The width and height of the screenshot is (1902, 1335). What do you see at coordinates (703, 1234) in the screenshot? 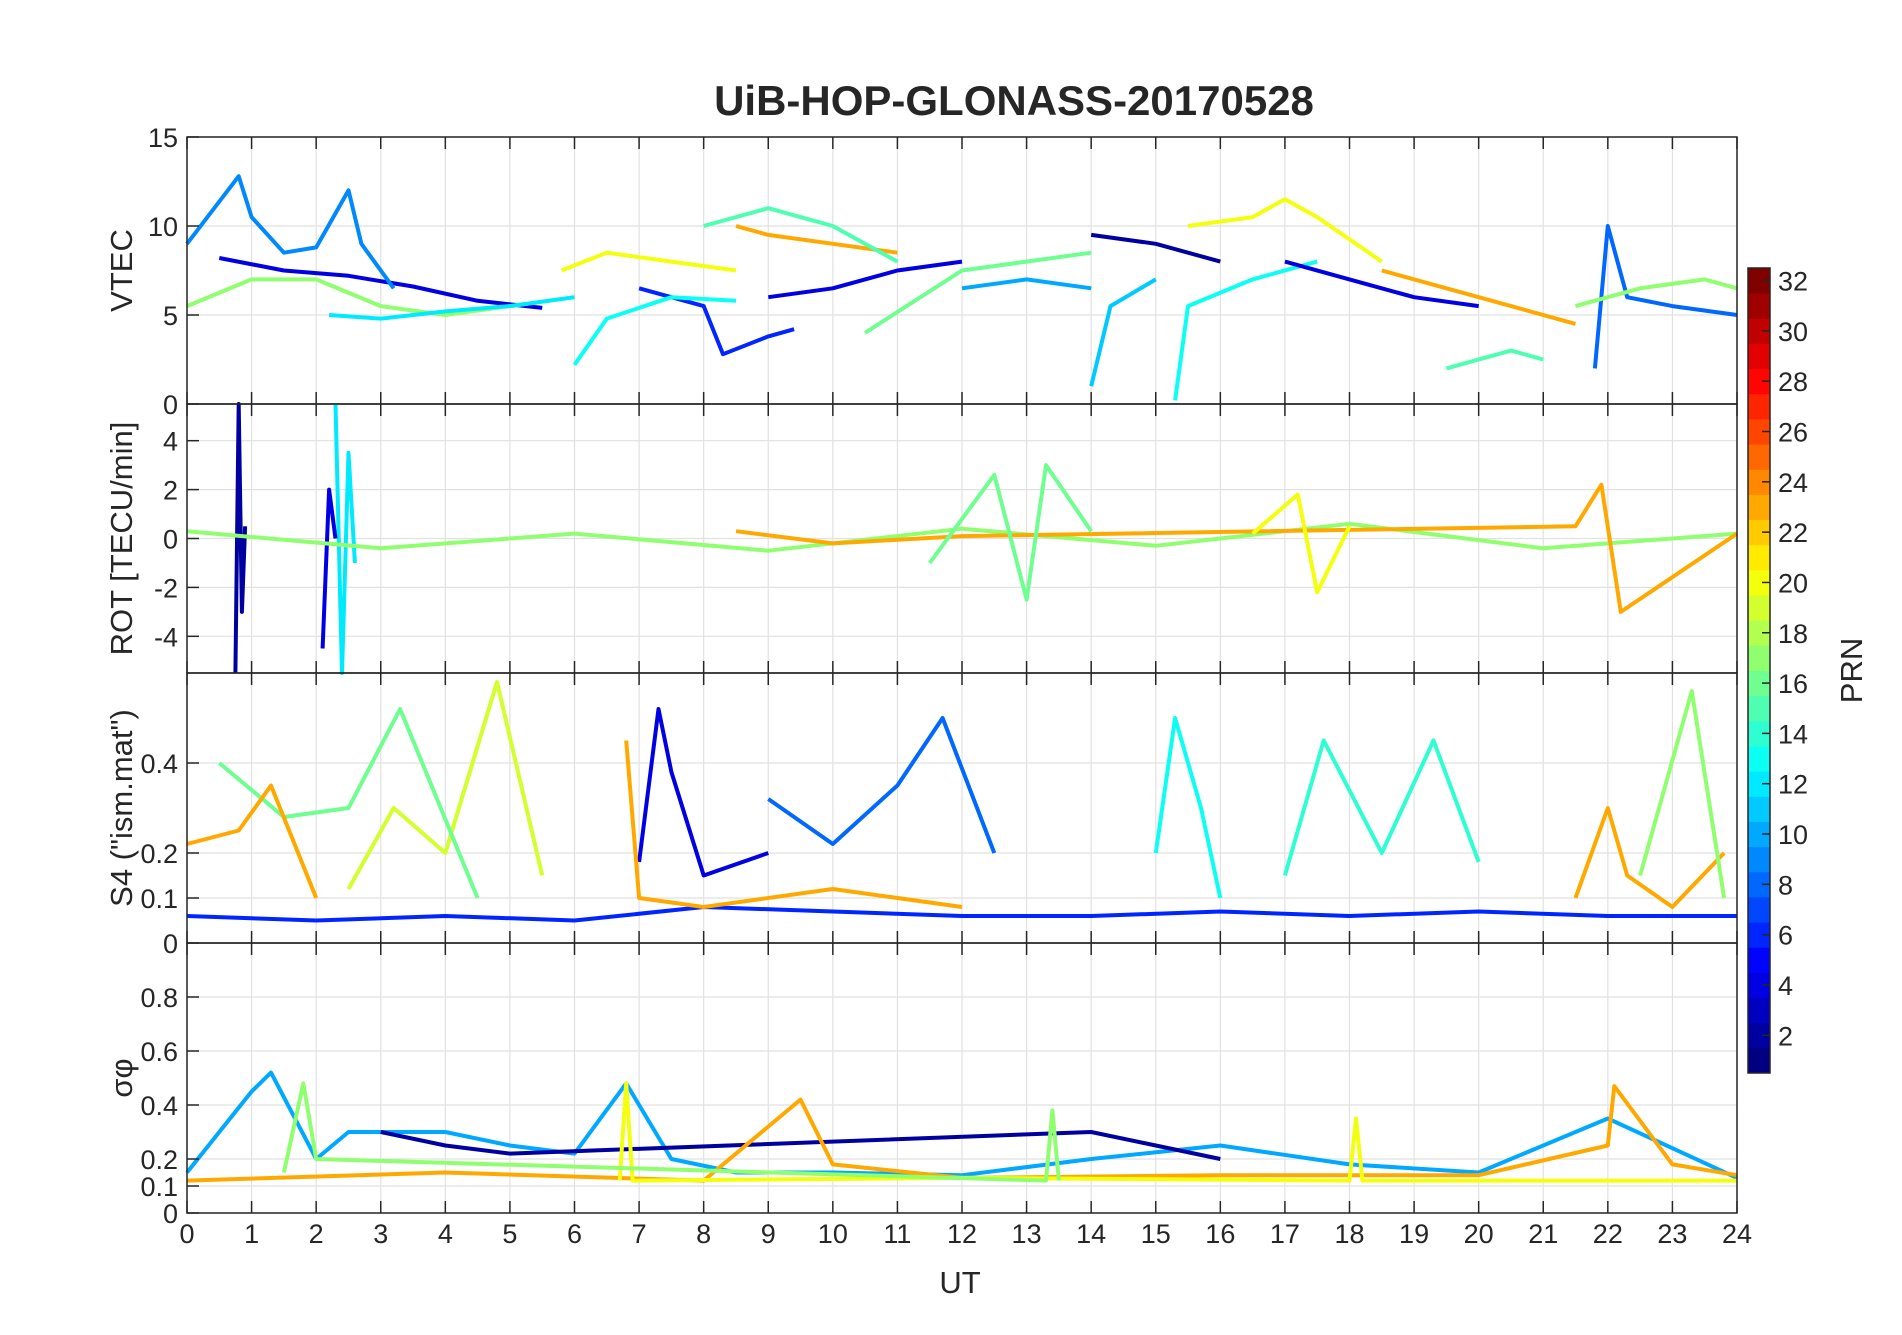
I see `x-tick-label: 8` at bounding box center [703, 1234].